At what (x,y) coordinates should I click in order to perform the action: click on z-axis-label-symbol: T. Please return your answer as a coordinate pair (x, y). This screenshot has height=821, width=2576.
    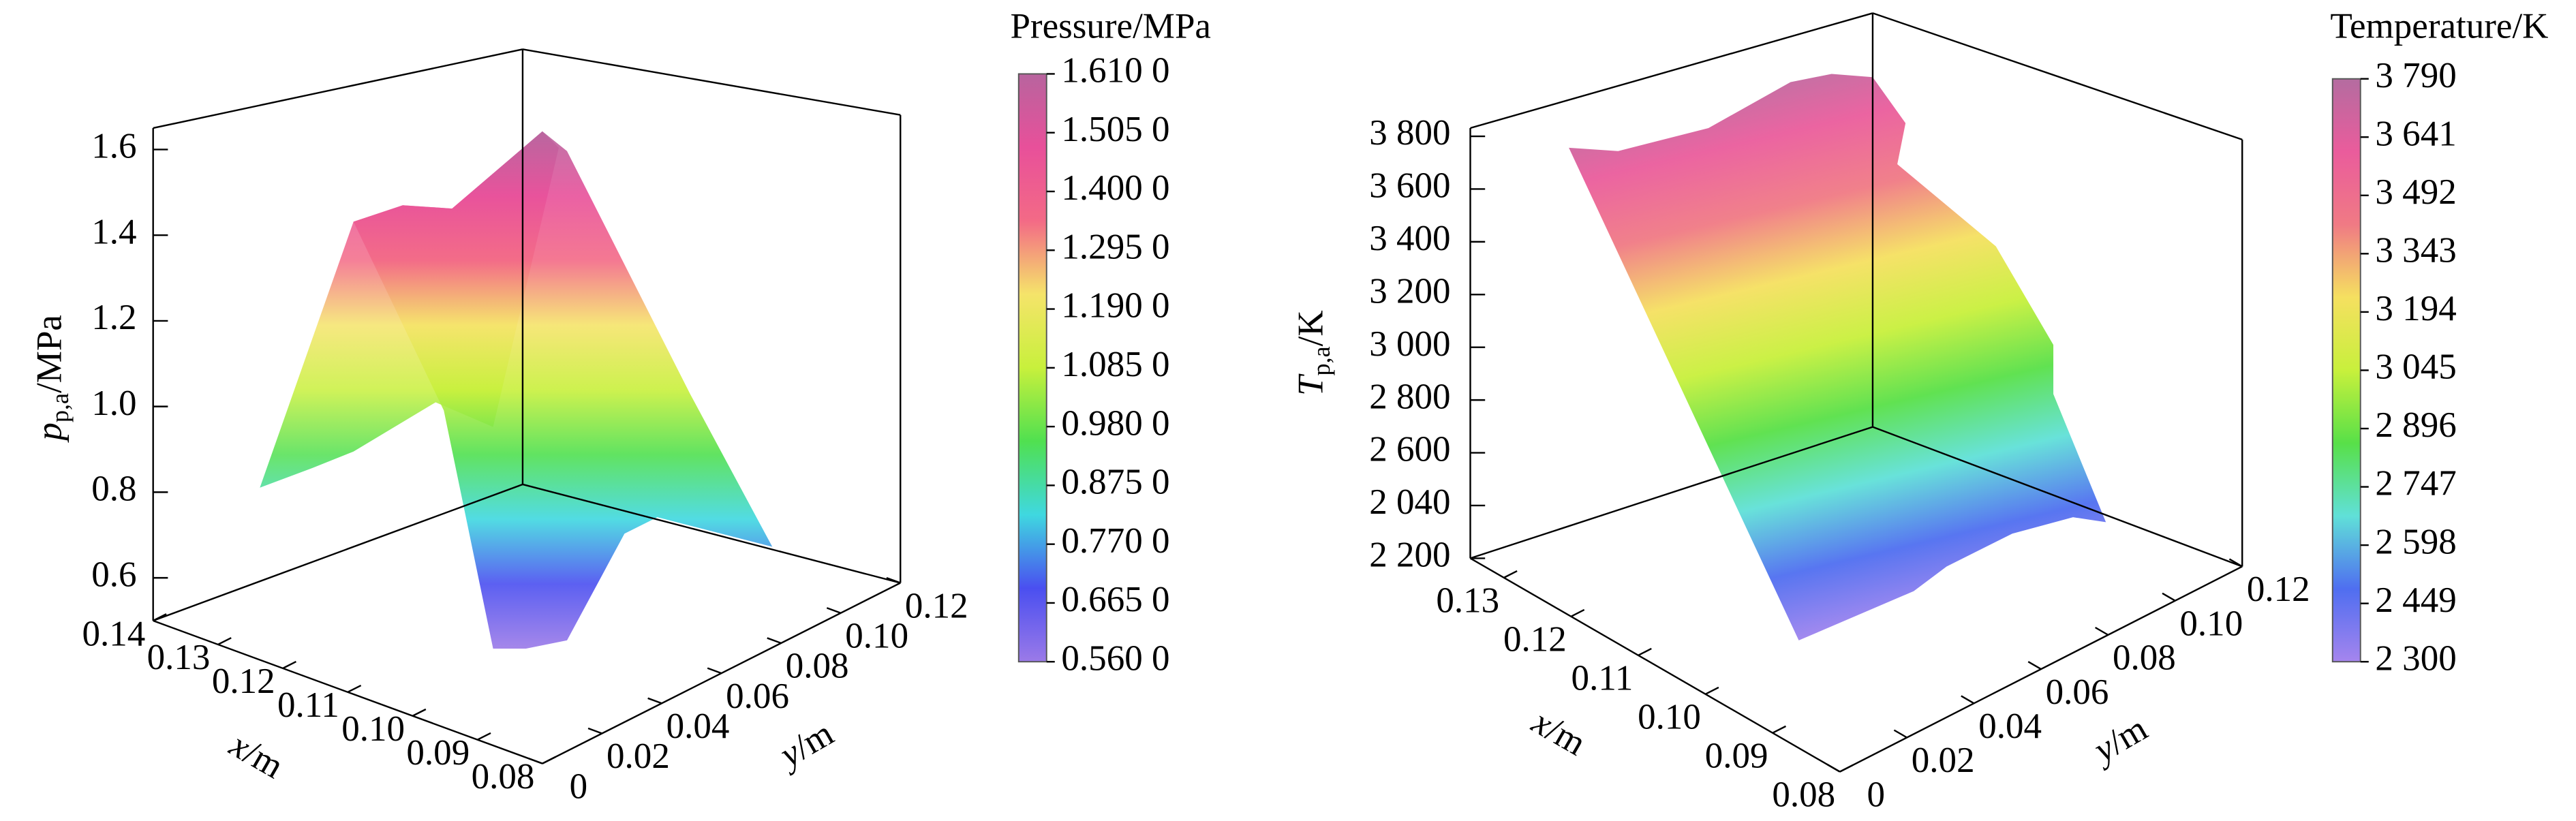
    Looking at the image, I should click on (1311, 385).